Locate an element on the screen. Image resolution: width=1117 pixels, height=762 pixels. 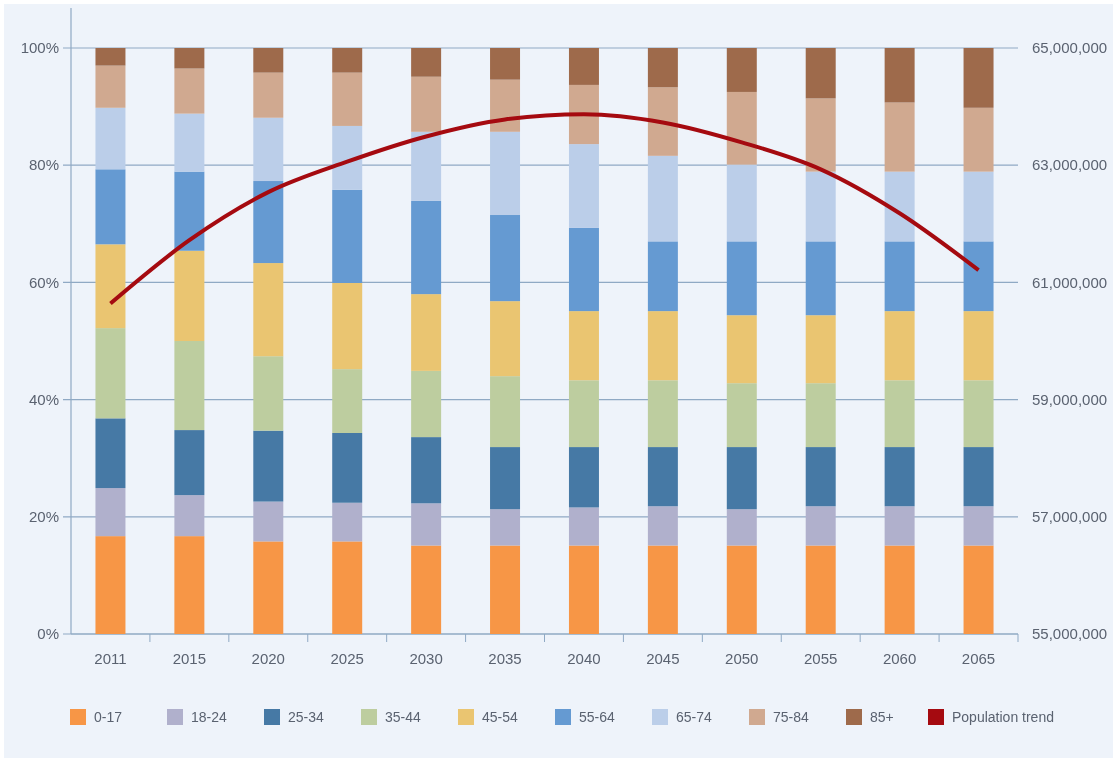
y2-tick-label: 59,000,000 is located at coordinates (1070, 399).